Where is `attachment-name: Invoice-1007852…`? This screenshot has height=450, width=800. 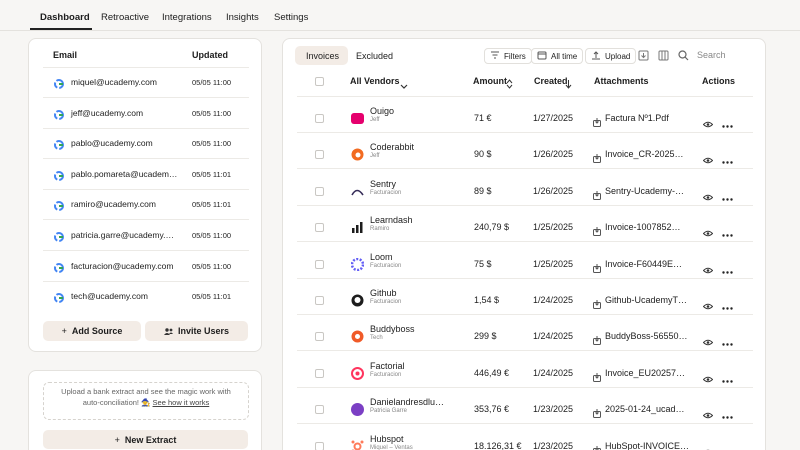
attachment-name: Invoice-1007852… is located at coordinates (643, 227).